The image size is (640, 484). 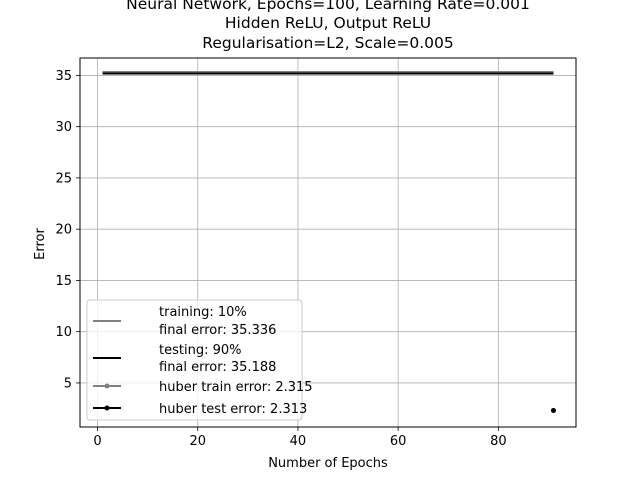 What do you see at coordinates (200, 350) in the screenshot?
I see `legend-label-testing-line-1: testing: 90%` at bounding box center [200, 350].